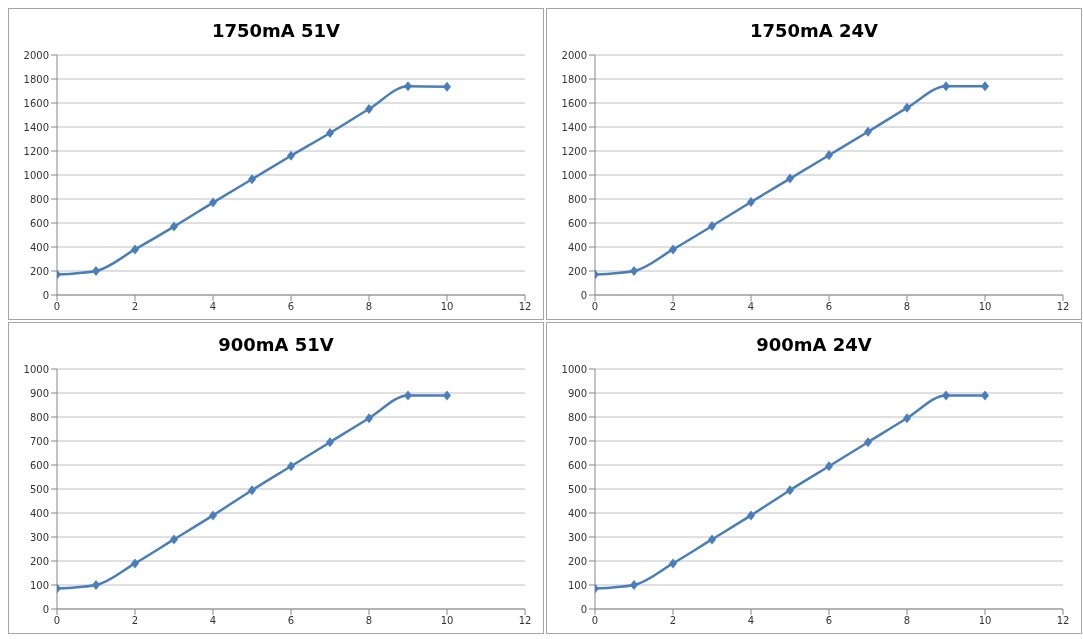 Image resolution: width=1083 pixels, height=639 pixels. What do you see at coordinates (276, 31) in the screenshot?
I see `chart-title: 1750mA 51V` at bounding box center [276, 31].